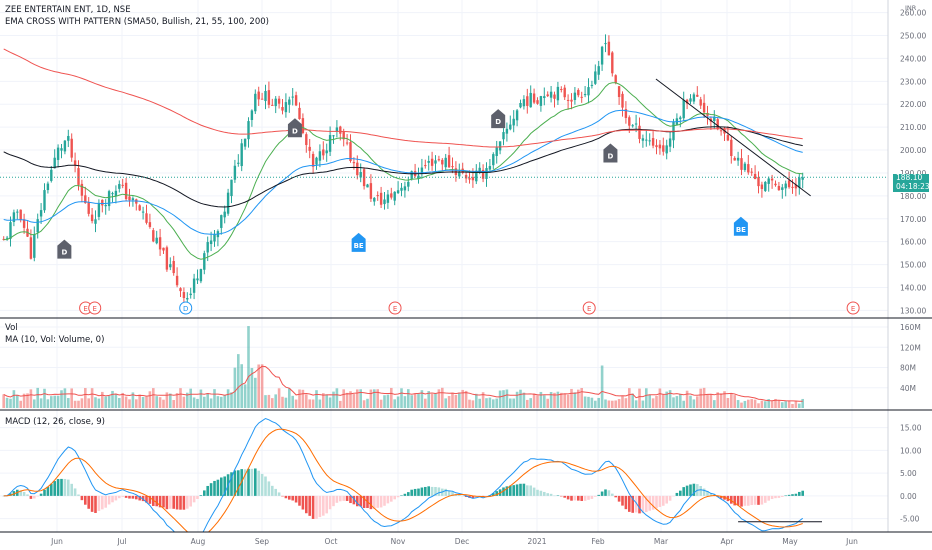 The height and width of the screenshot is (550, 932). Describe the element at coordinates (403, 383) in the screenshot. I see `volume-ma-line` at that location.